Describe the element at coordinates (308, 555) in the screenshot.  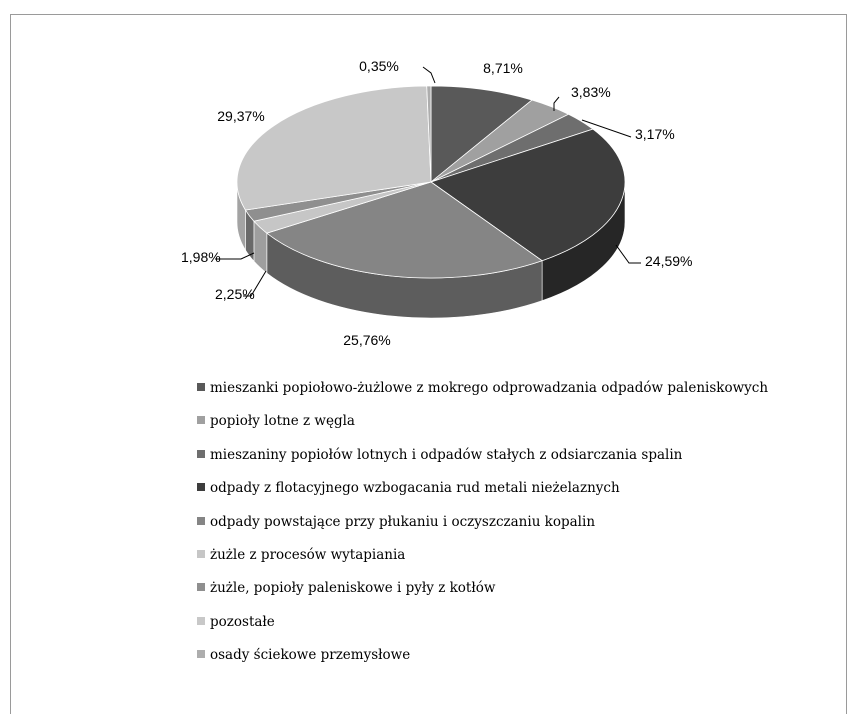
I see `legend-label: żużle z procesów wytapiania` at that location.